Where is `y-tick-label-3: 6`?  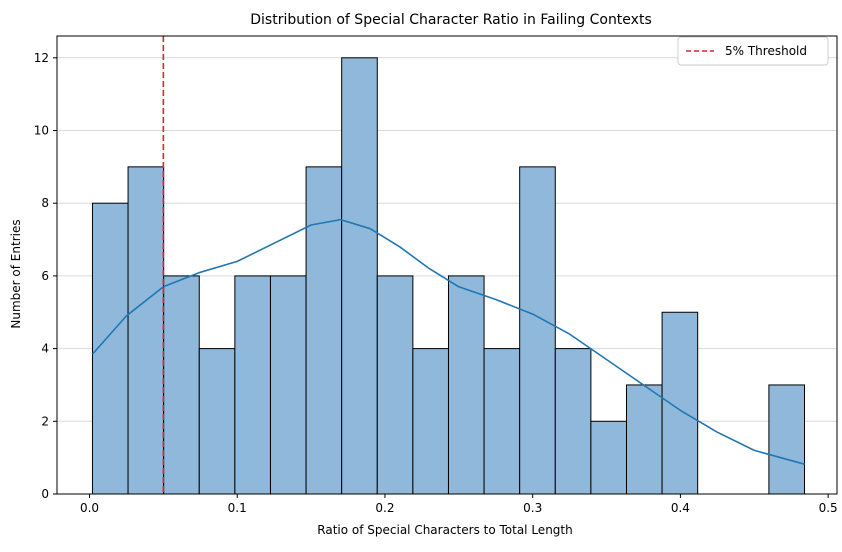
y-tick-label-3: 6 is located at coordinates (45, 276).